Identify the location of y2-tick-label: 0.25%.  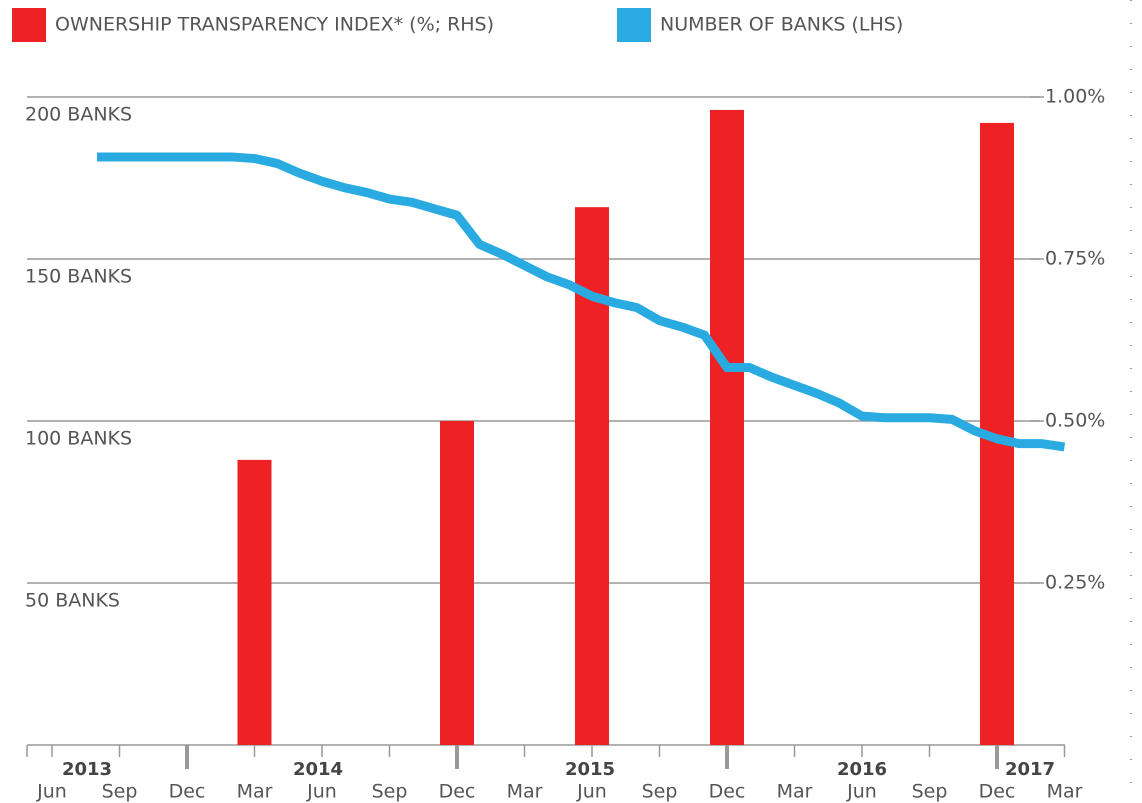
(1075, 583).